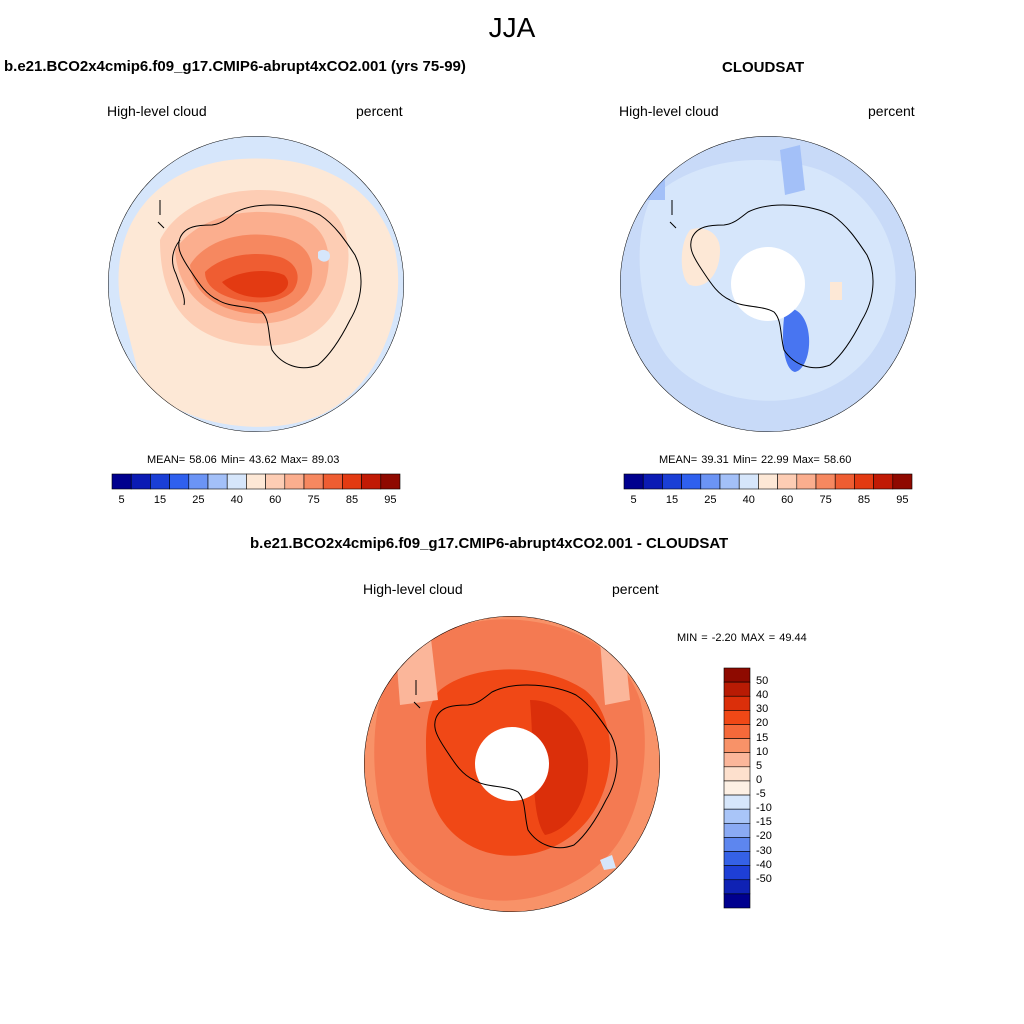 The image size is (1024, 1024). What do you see at coordinates (762, 723) in the screenshot?
I see `diff-colorbar-tick-label: 20` at bounding box center [762, 723].